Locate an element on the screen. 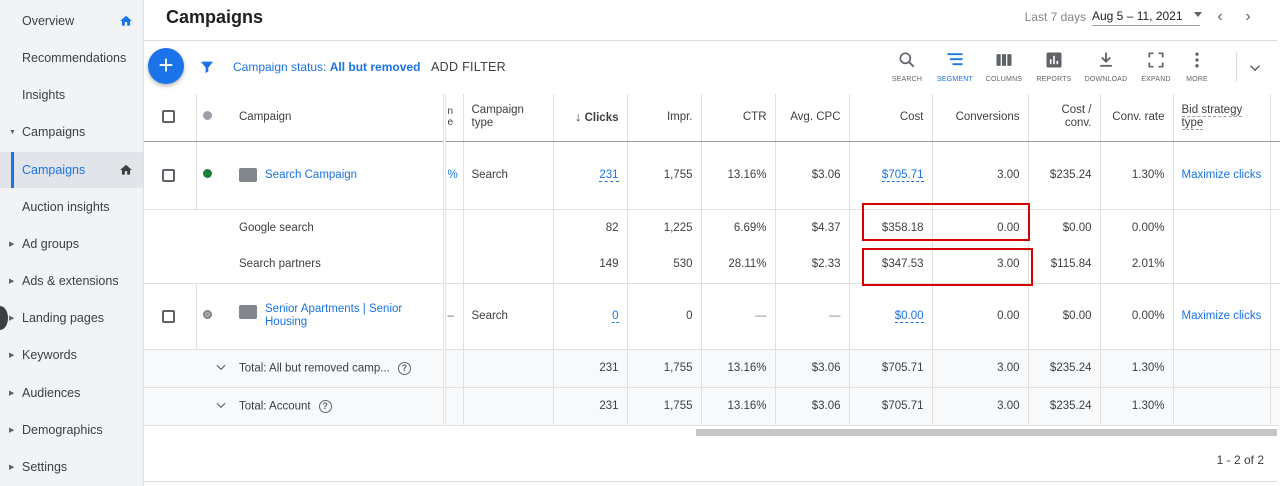 Image resolution: width=1280 pixels, height=486 pixels. ctr-cell: 6.69% is located at coordinates (738, 227).